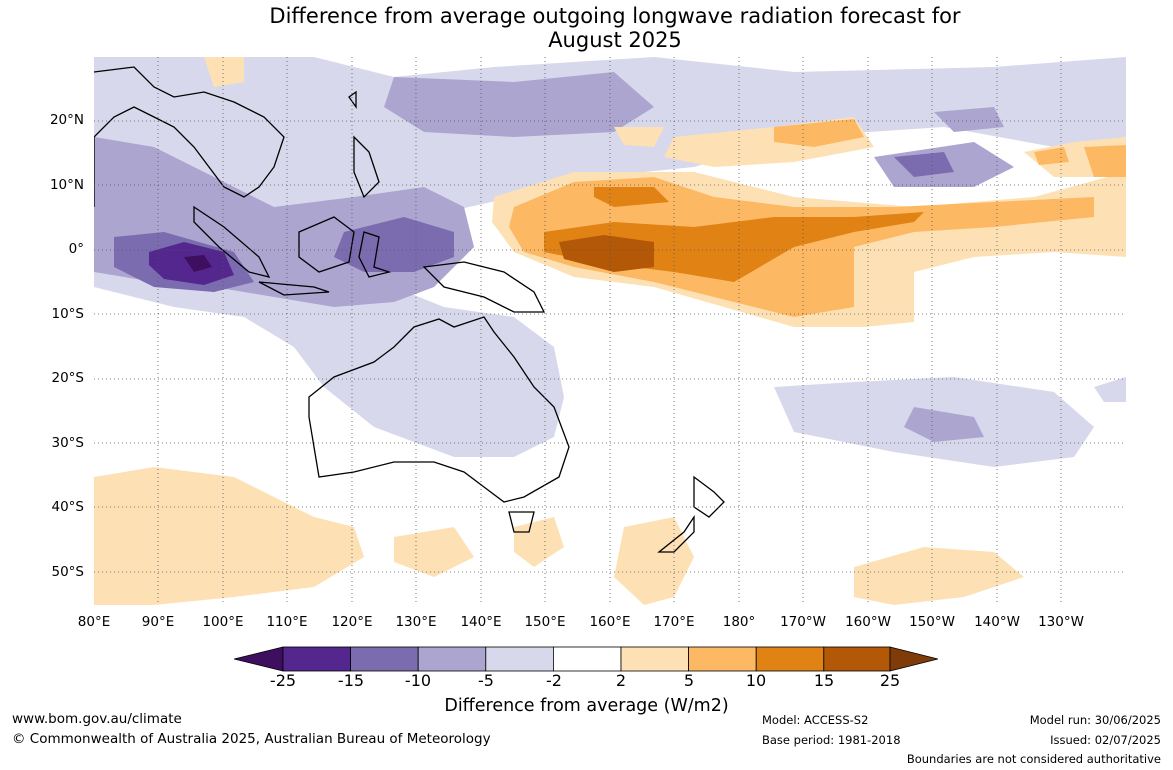 This screenshot has width=1173, height=770. What do you see at coordinates (68, 443) in the screenshot?
I see `lat-label-30s: 30°S` at bounding box center [68, 443].